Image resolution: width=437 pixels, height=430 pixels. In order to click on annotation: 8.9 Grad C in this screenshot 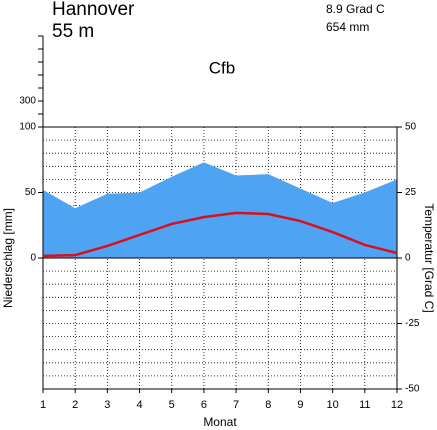, I will do `click(355, 9)`.